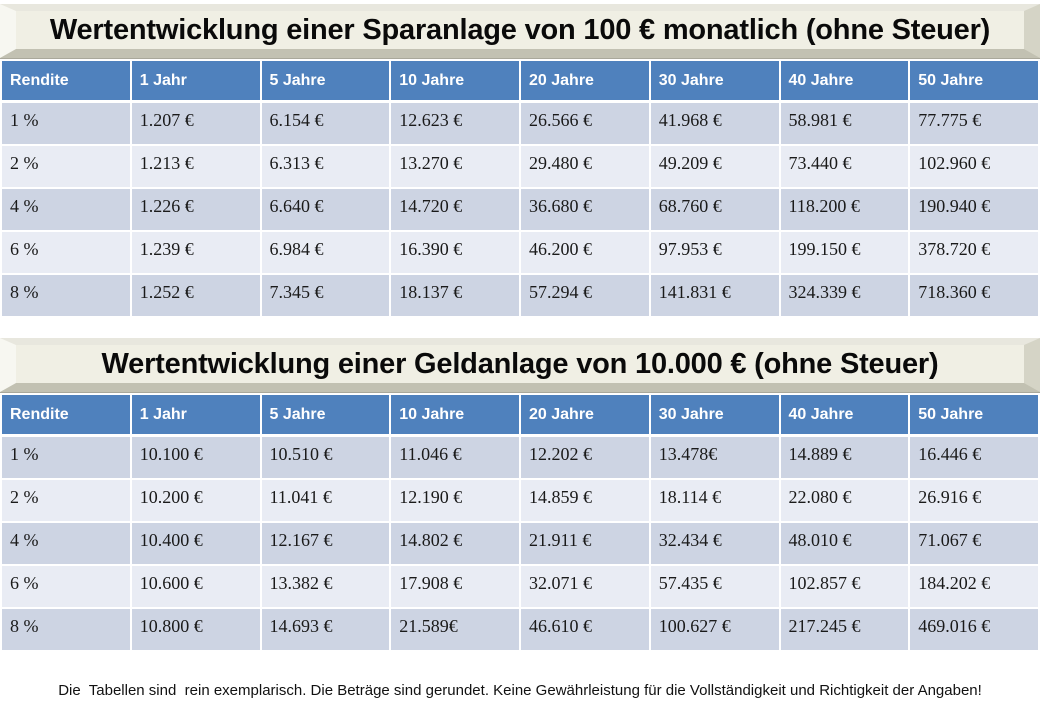 This screenshot has height=720, width=1040. What do you see at coordinates (66, 166) in the screenshot?
I see `rendite-cell: 2 %` at bounding box center [66, 166].